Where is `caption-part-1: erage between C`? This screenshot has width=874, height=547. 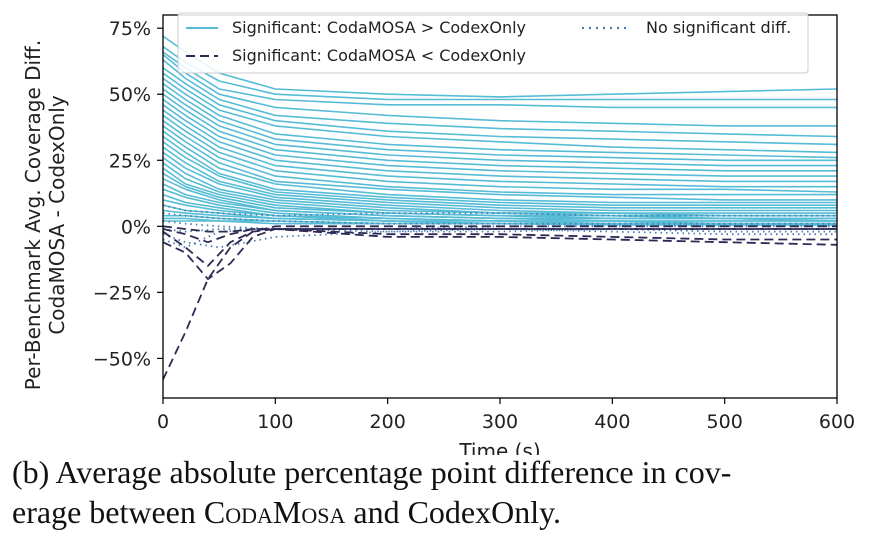 caption-part-1: erage between C is located at coordinates (119, 512).